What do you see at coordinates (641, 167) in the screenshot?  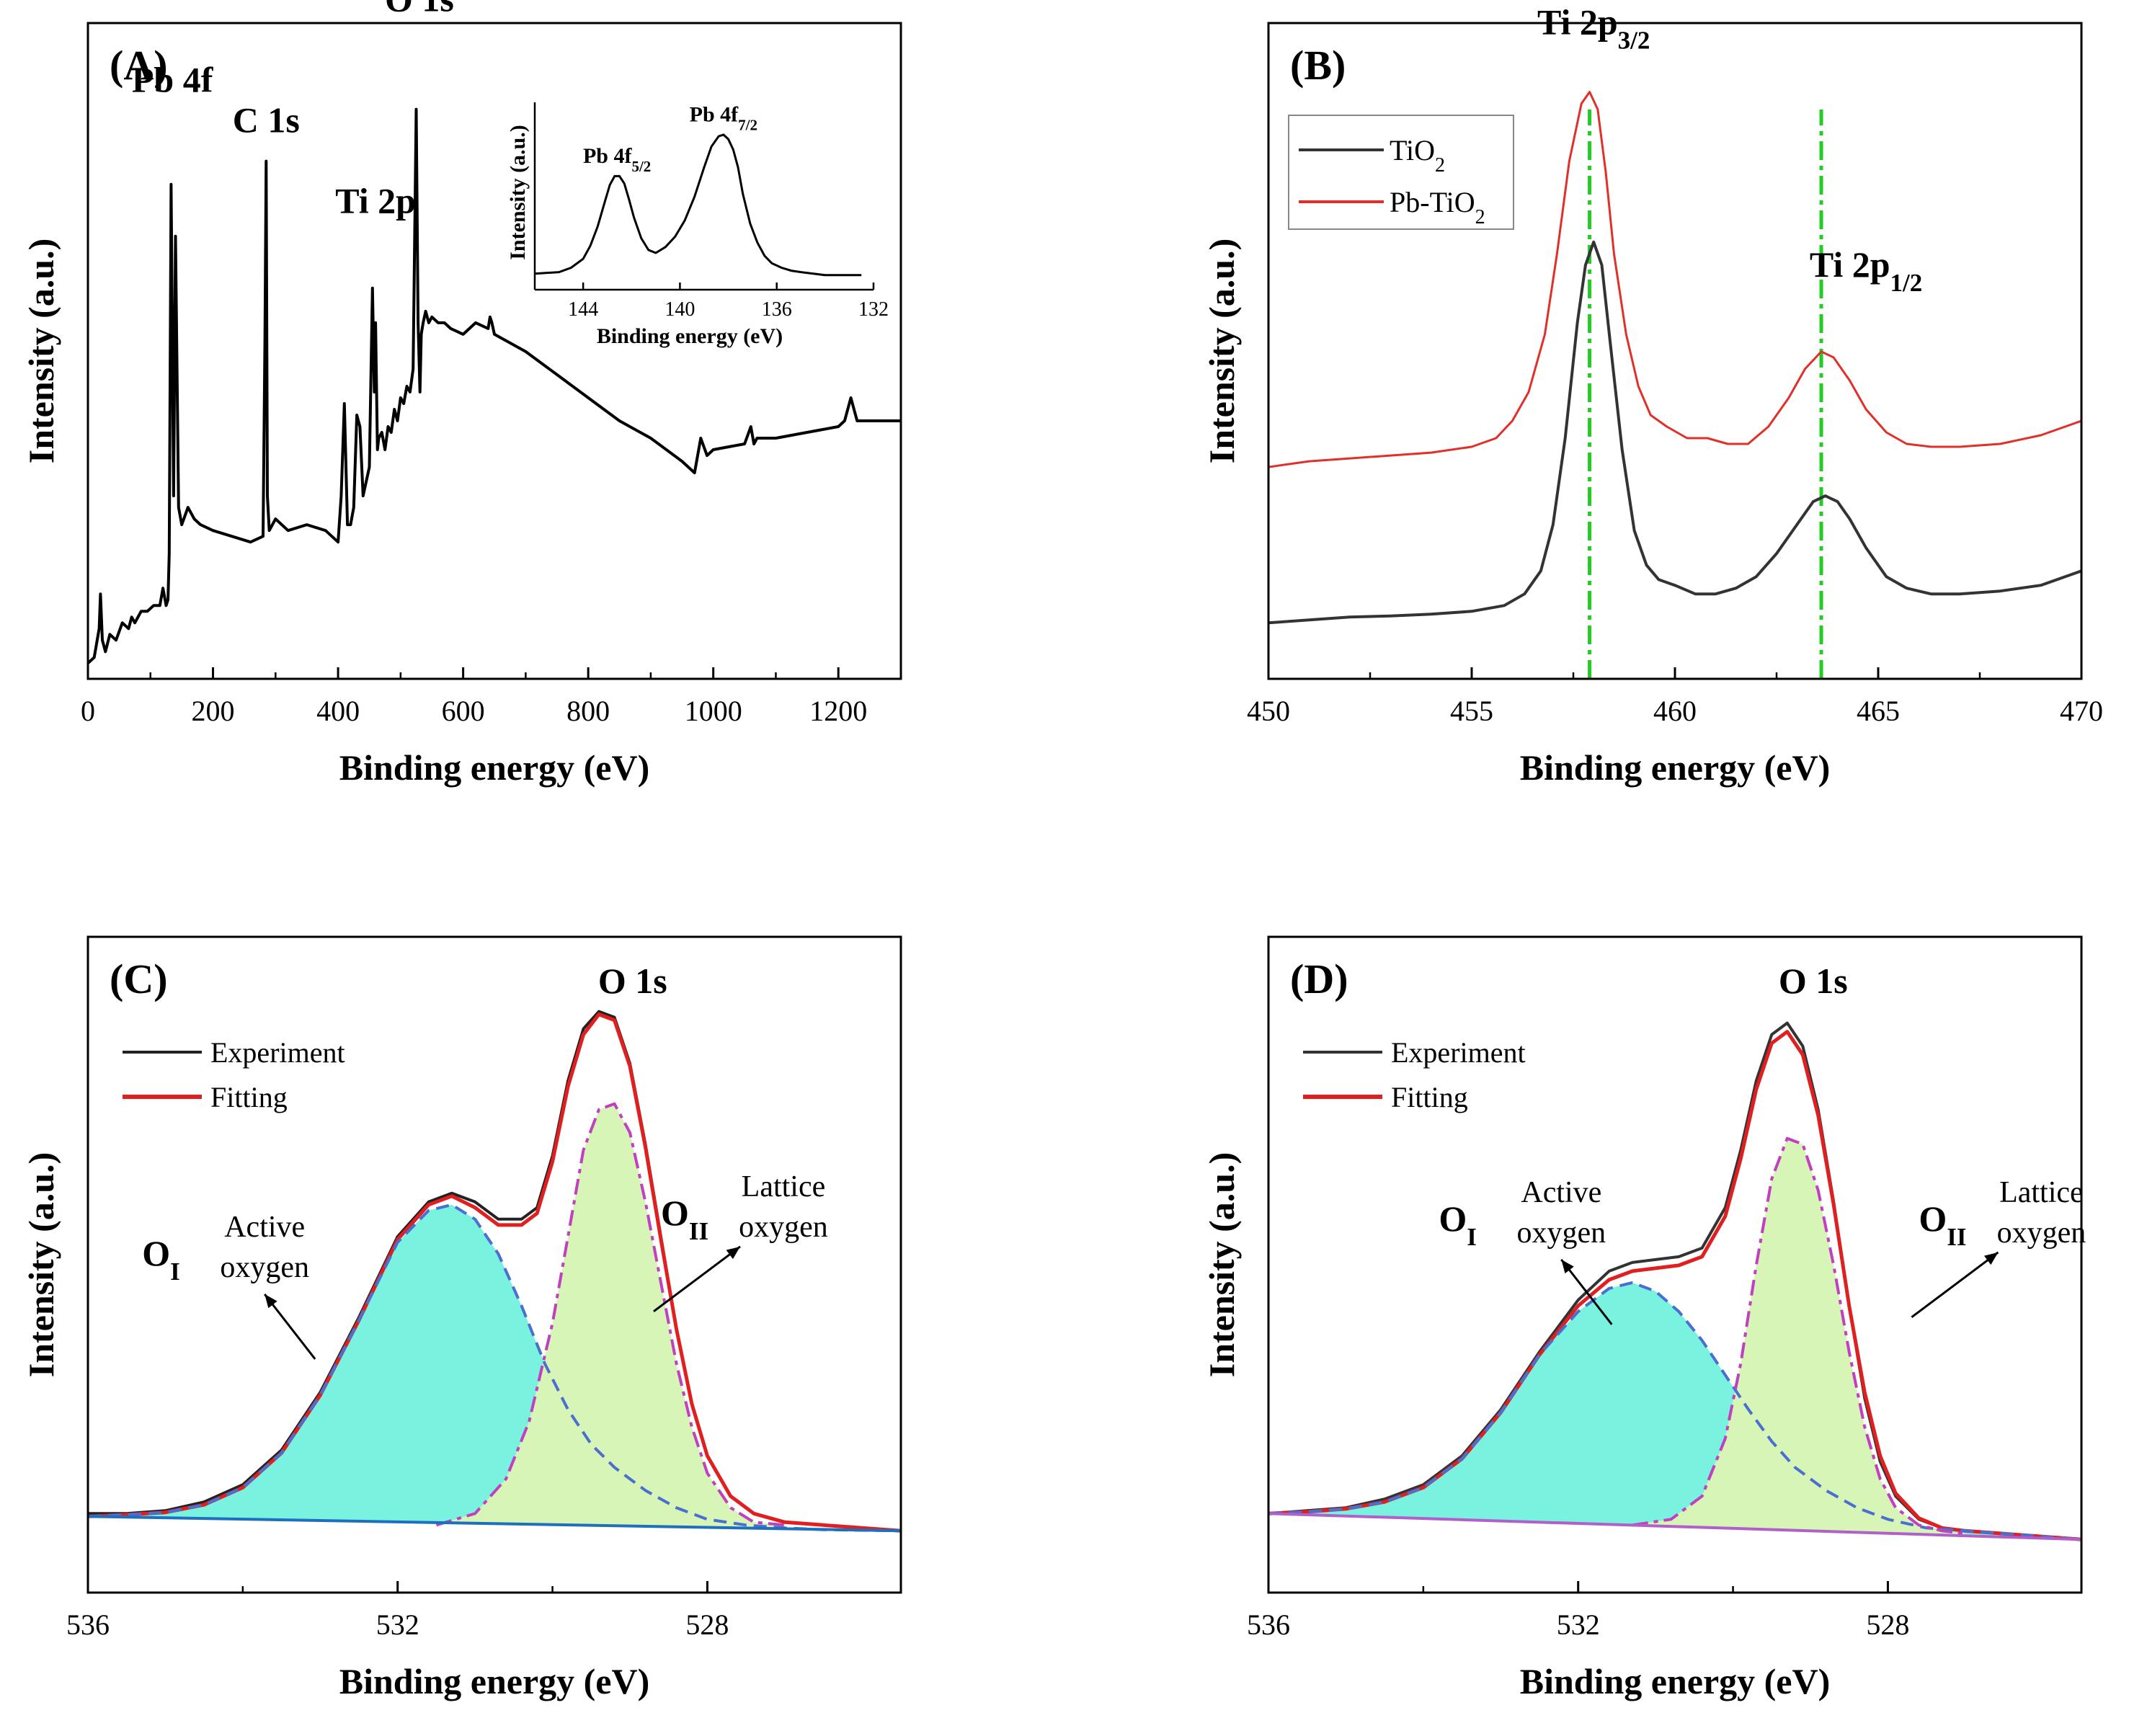 I see `inset-peak-label-sub: 5/2` at bounding box center [641, 167].